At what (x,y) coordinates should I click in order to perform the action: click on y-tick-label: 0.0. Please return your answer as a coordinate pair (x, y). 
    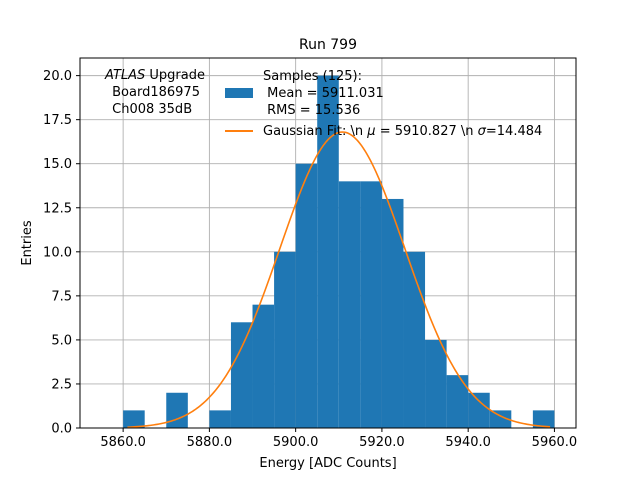
    Looking at the image, I should click on (61, 429).